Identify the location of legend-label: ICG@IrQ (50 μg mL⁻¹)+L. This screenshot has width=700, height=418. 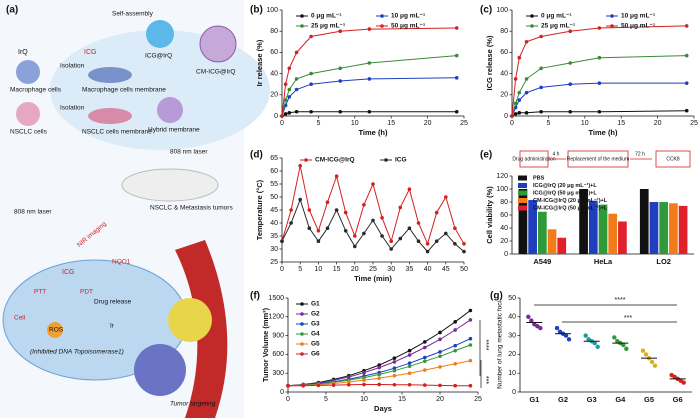
(565, 192).